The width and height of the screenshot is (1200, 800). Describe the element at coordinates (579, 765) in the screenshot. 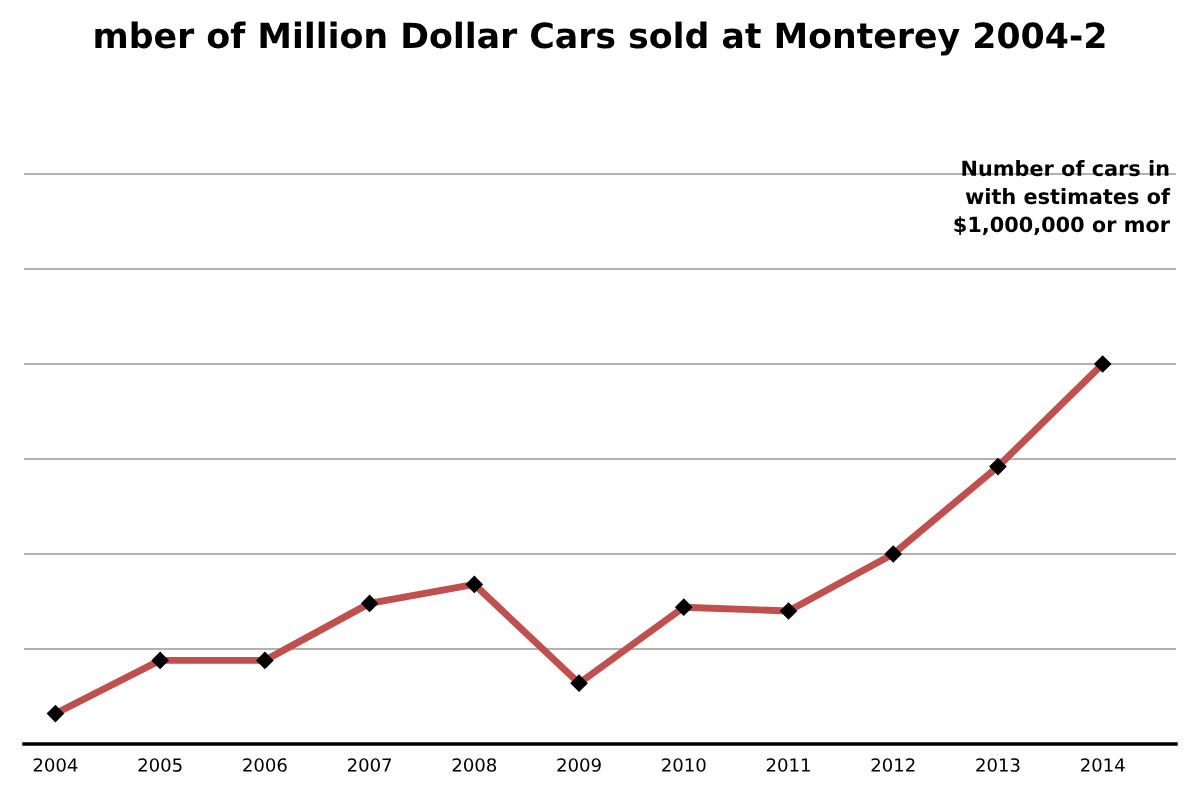

I see `x-tick-label: 2009` at that location.